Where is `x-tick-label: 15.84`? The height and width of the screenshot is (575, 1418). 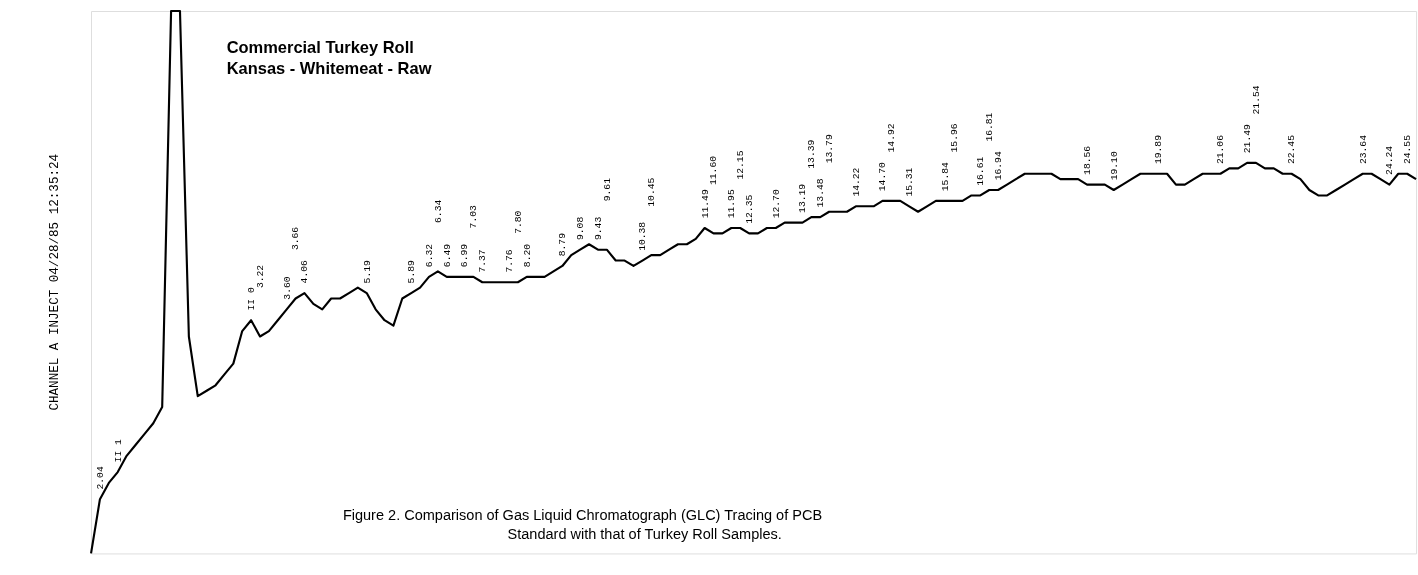 x-tick-label: 15.84 is located at coordinates (945, 176).